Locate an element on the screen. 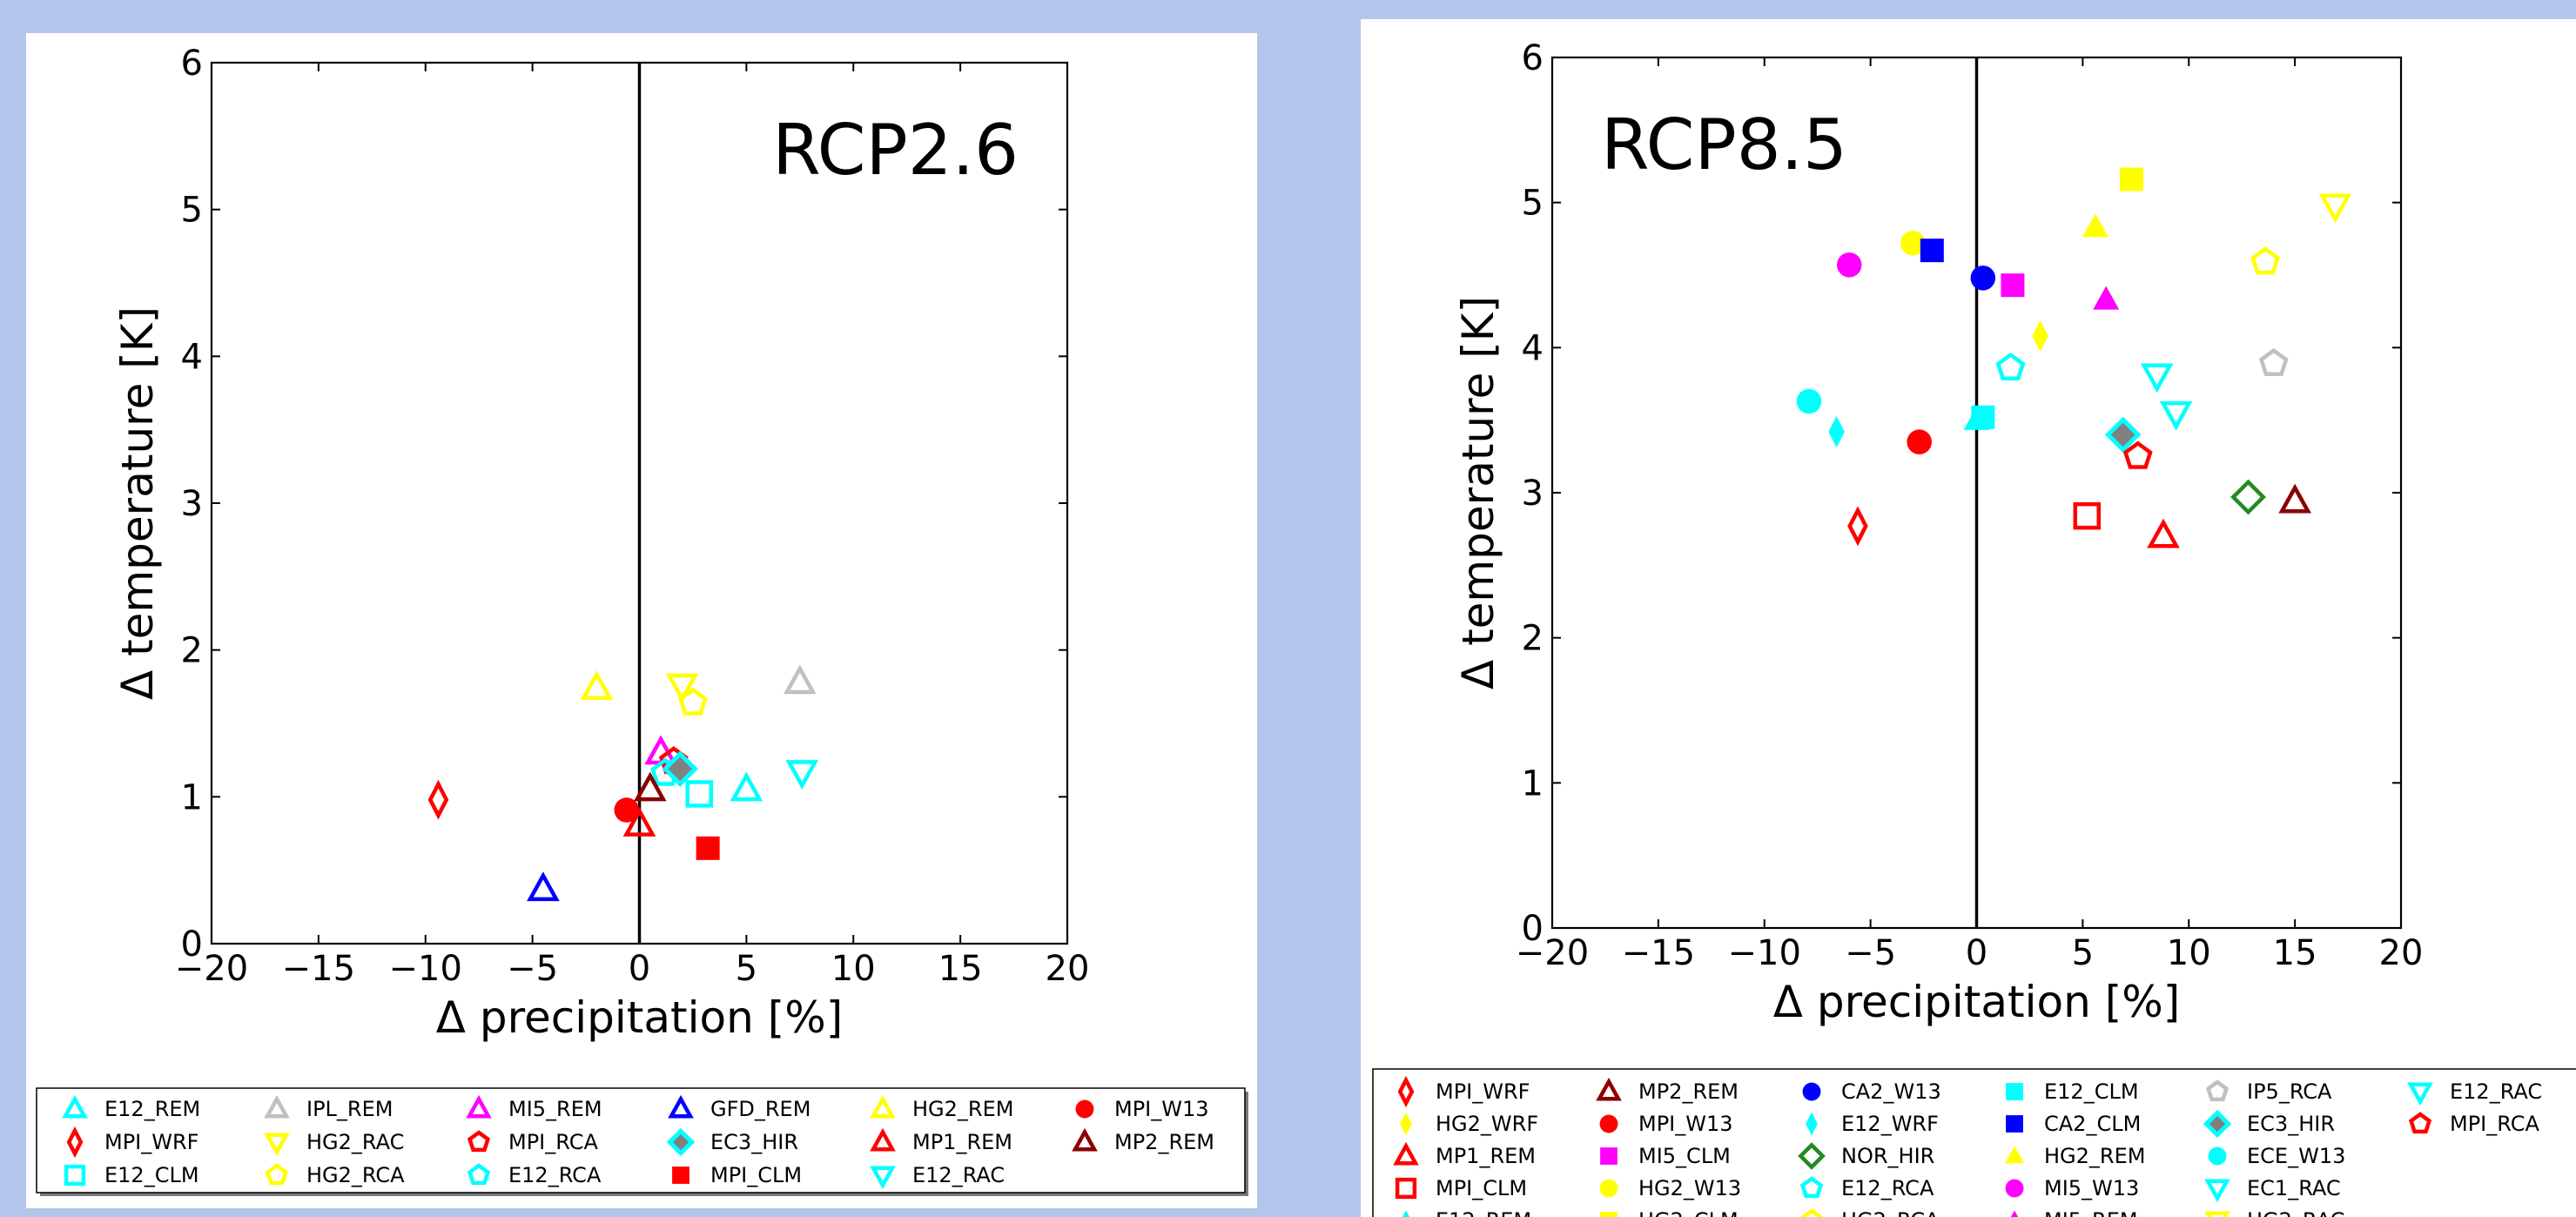 The image size is (2576, 1217). legend-item: HG2_CLM is located at coordinates (1669, 1212).